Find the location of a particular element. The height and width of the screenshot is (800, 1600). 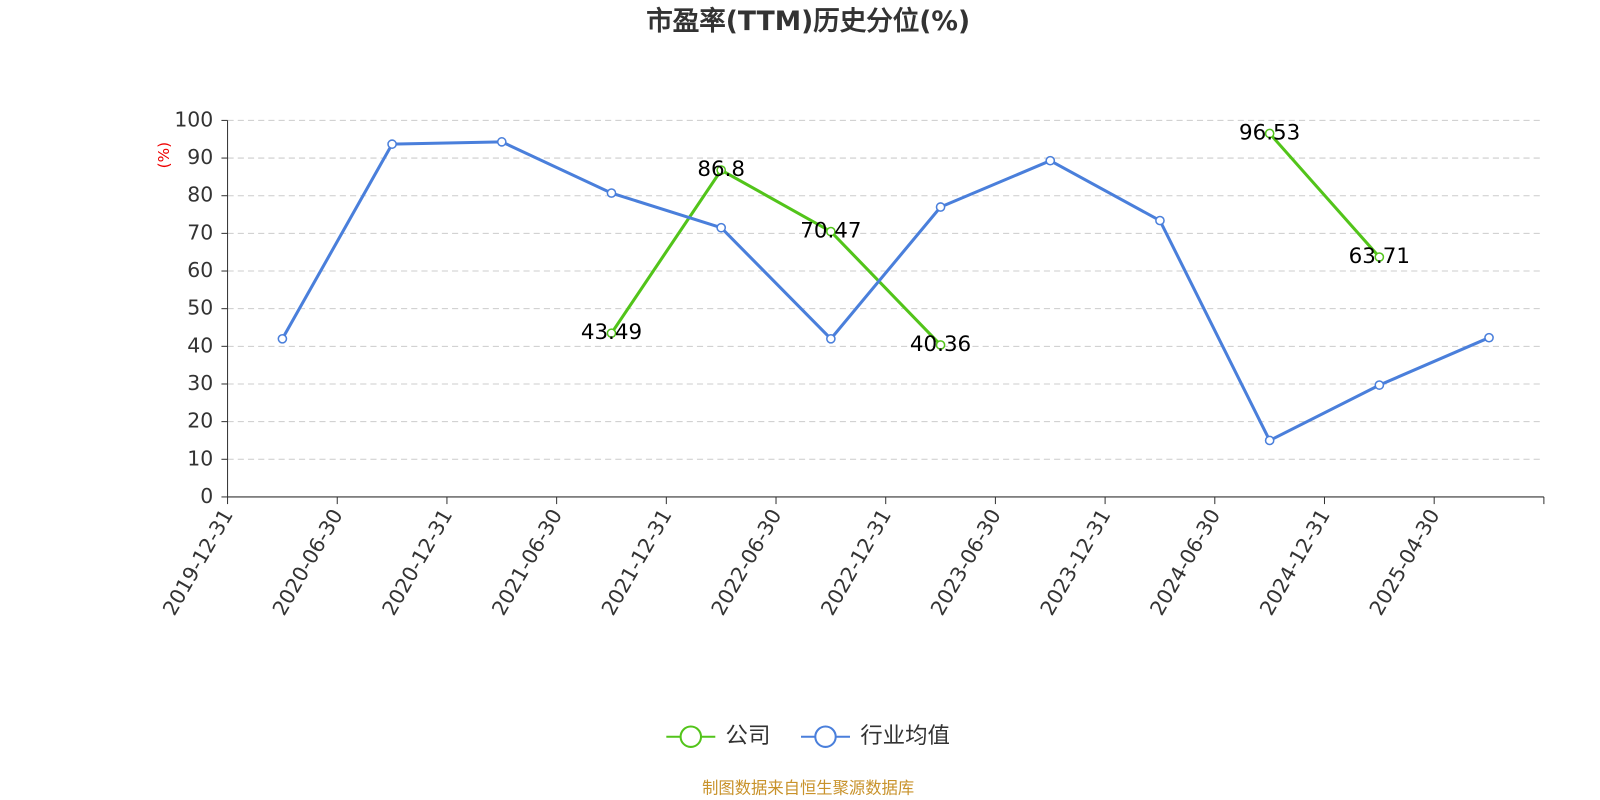

x-tick-label: 2020-06-30 is located at coordinates (307, 562).